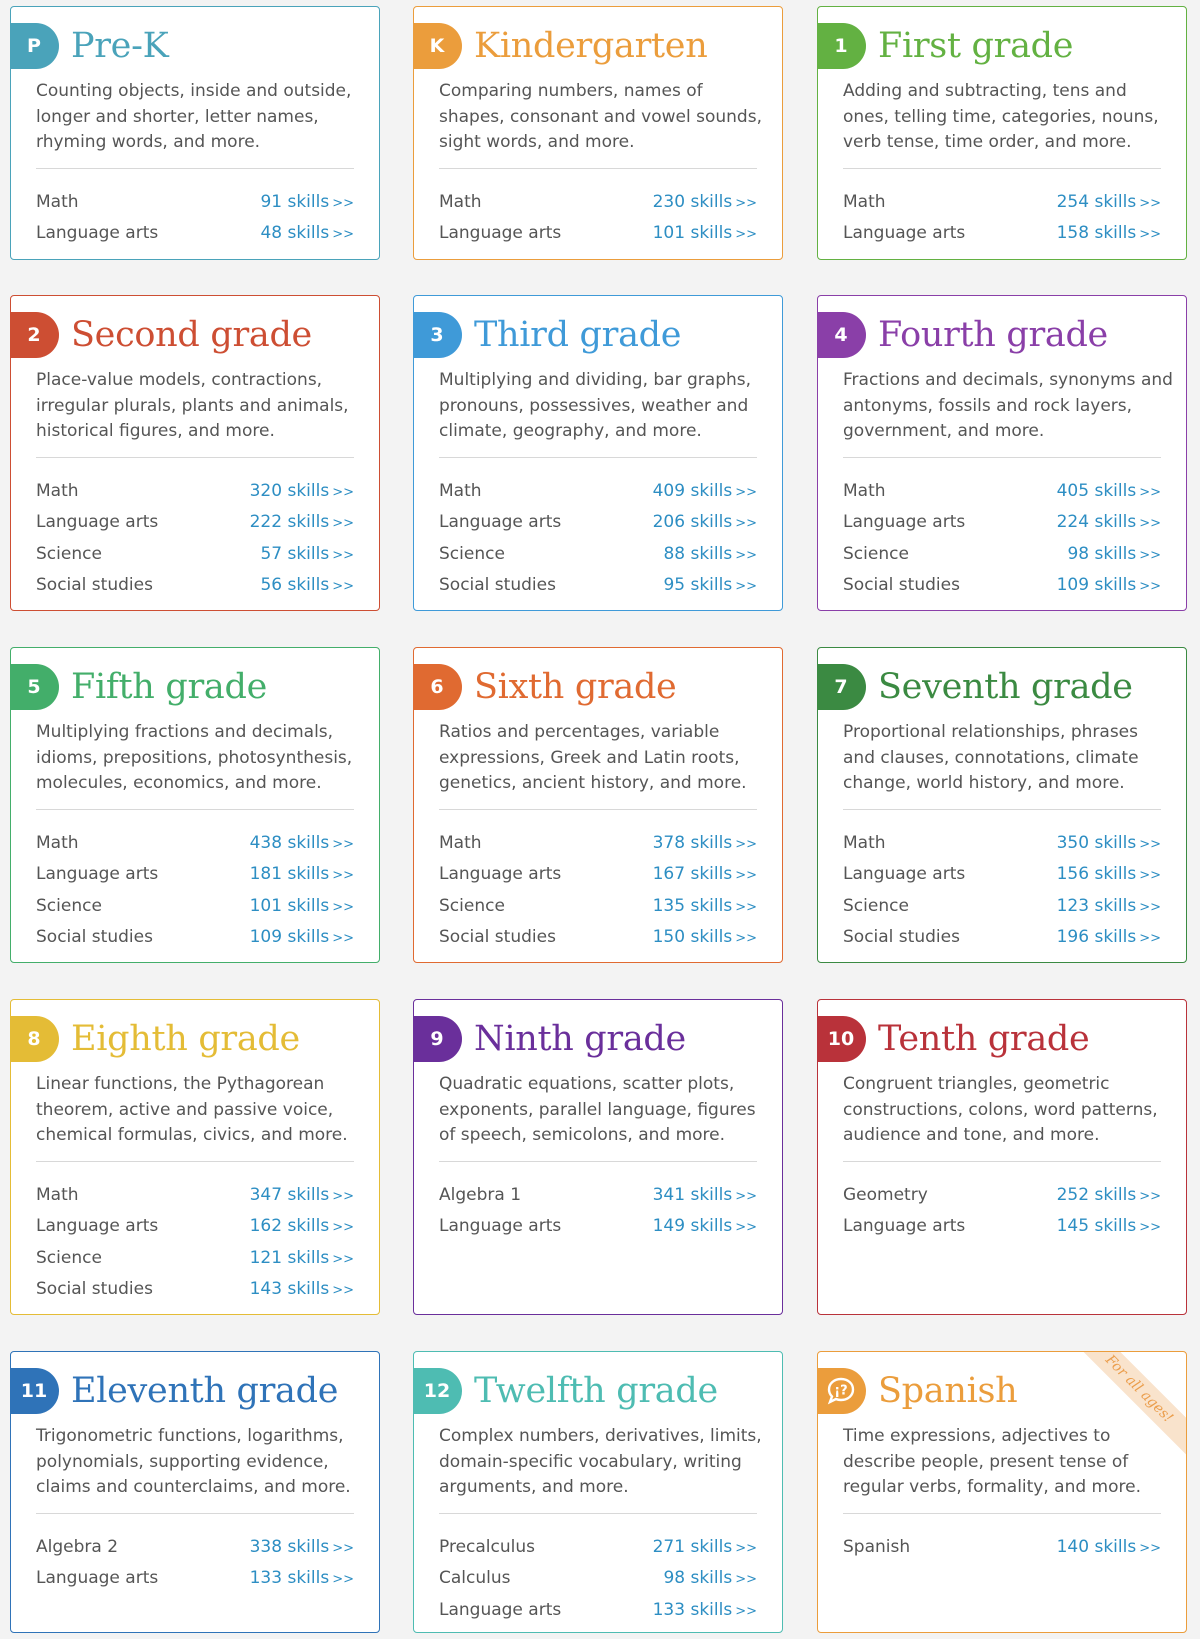 The image size is (1200, 1639). Describe the element at coordinates (976, 46) in the screenshot. I see `grade-title: First grade` at that location.